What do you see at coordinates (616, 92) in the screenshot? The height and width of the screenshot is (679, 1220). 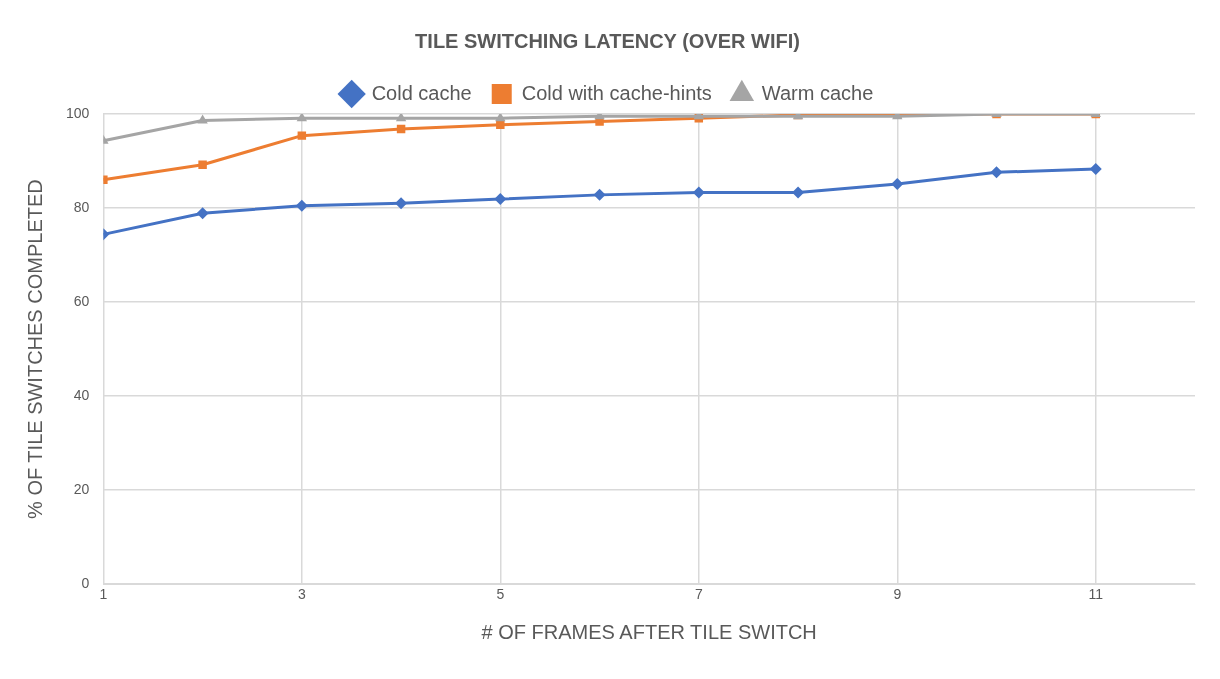 I see `legend-label: Cold with cache-hints` at bounding box center [616, 92].